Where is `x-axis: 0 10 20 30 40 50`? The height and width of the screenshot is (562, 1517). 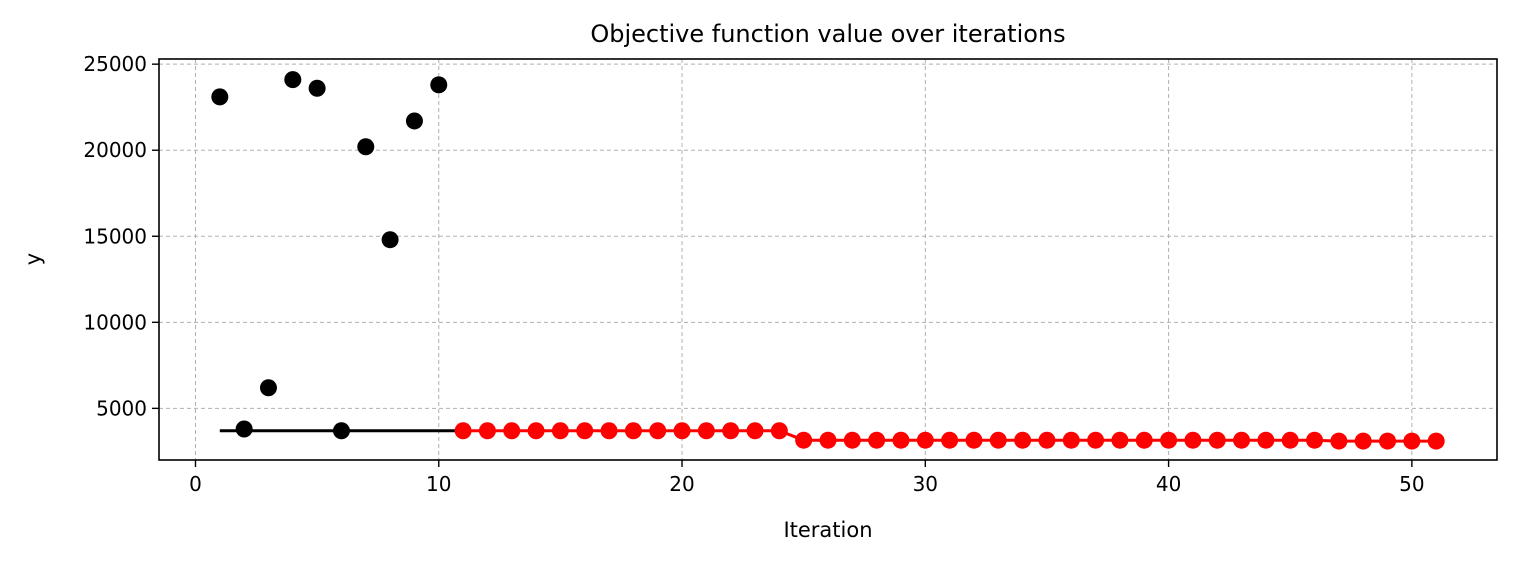
x-axis: 0 10 20 30 40 50 is located at coordinates (807, 478).